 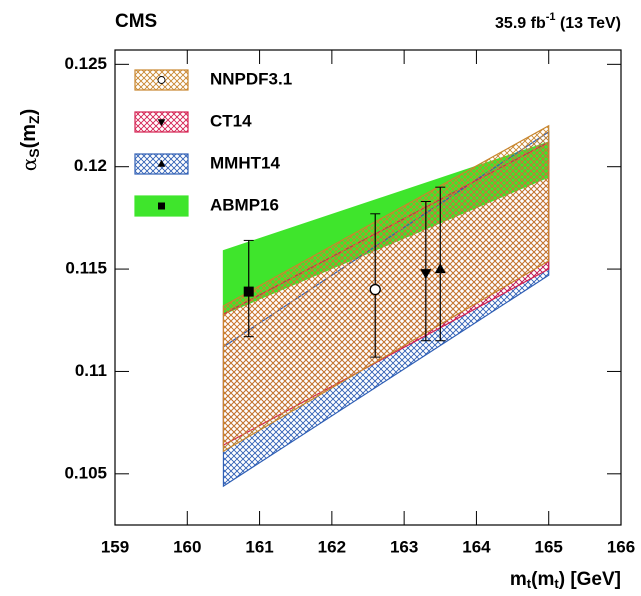 What do you see at coordinates (90, 165) in the screenshot?
I see `y-tick-label: 0.12` at bounding box center [90, 165].